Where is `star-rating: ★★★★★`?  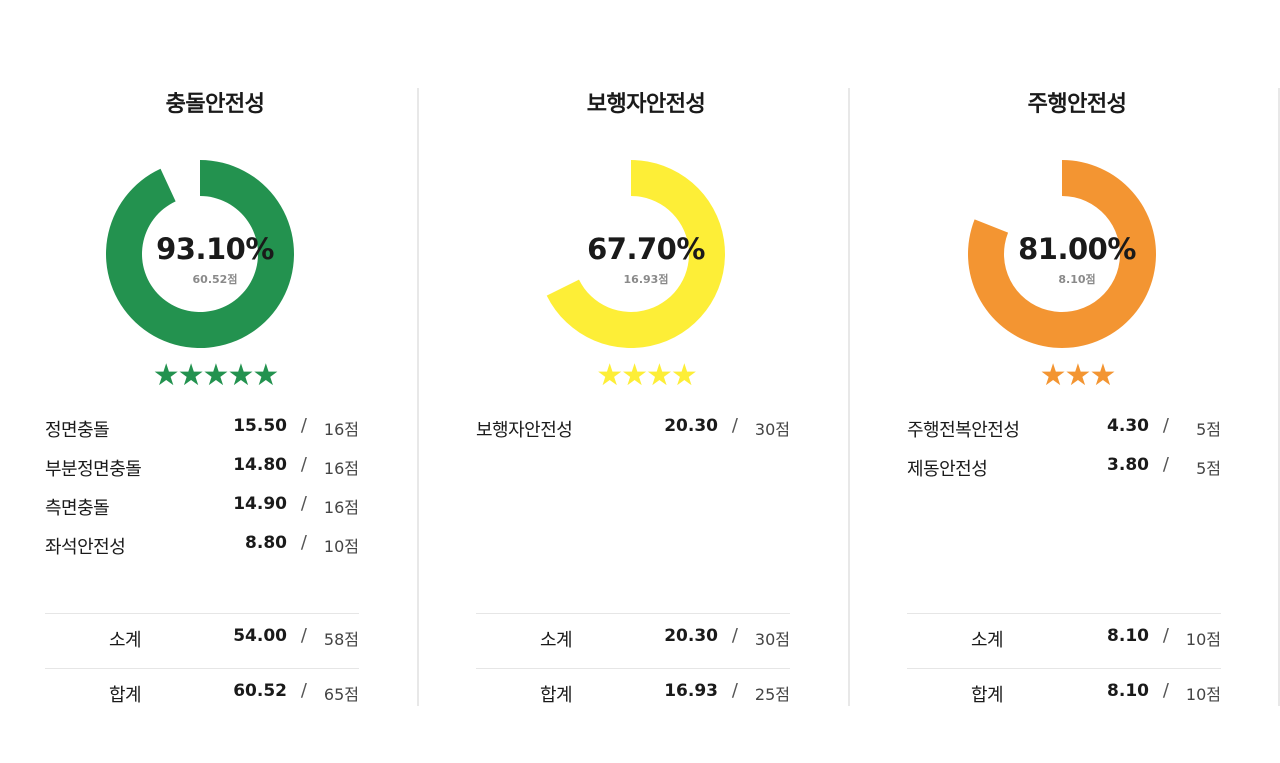
star-rating: ★★★★★ is located at coordinates (215, 376).